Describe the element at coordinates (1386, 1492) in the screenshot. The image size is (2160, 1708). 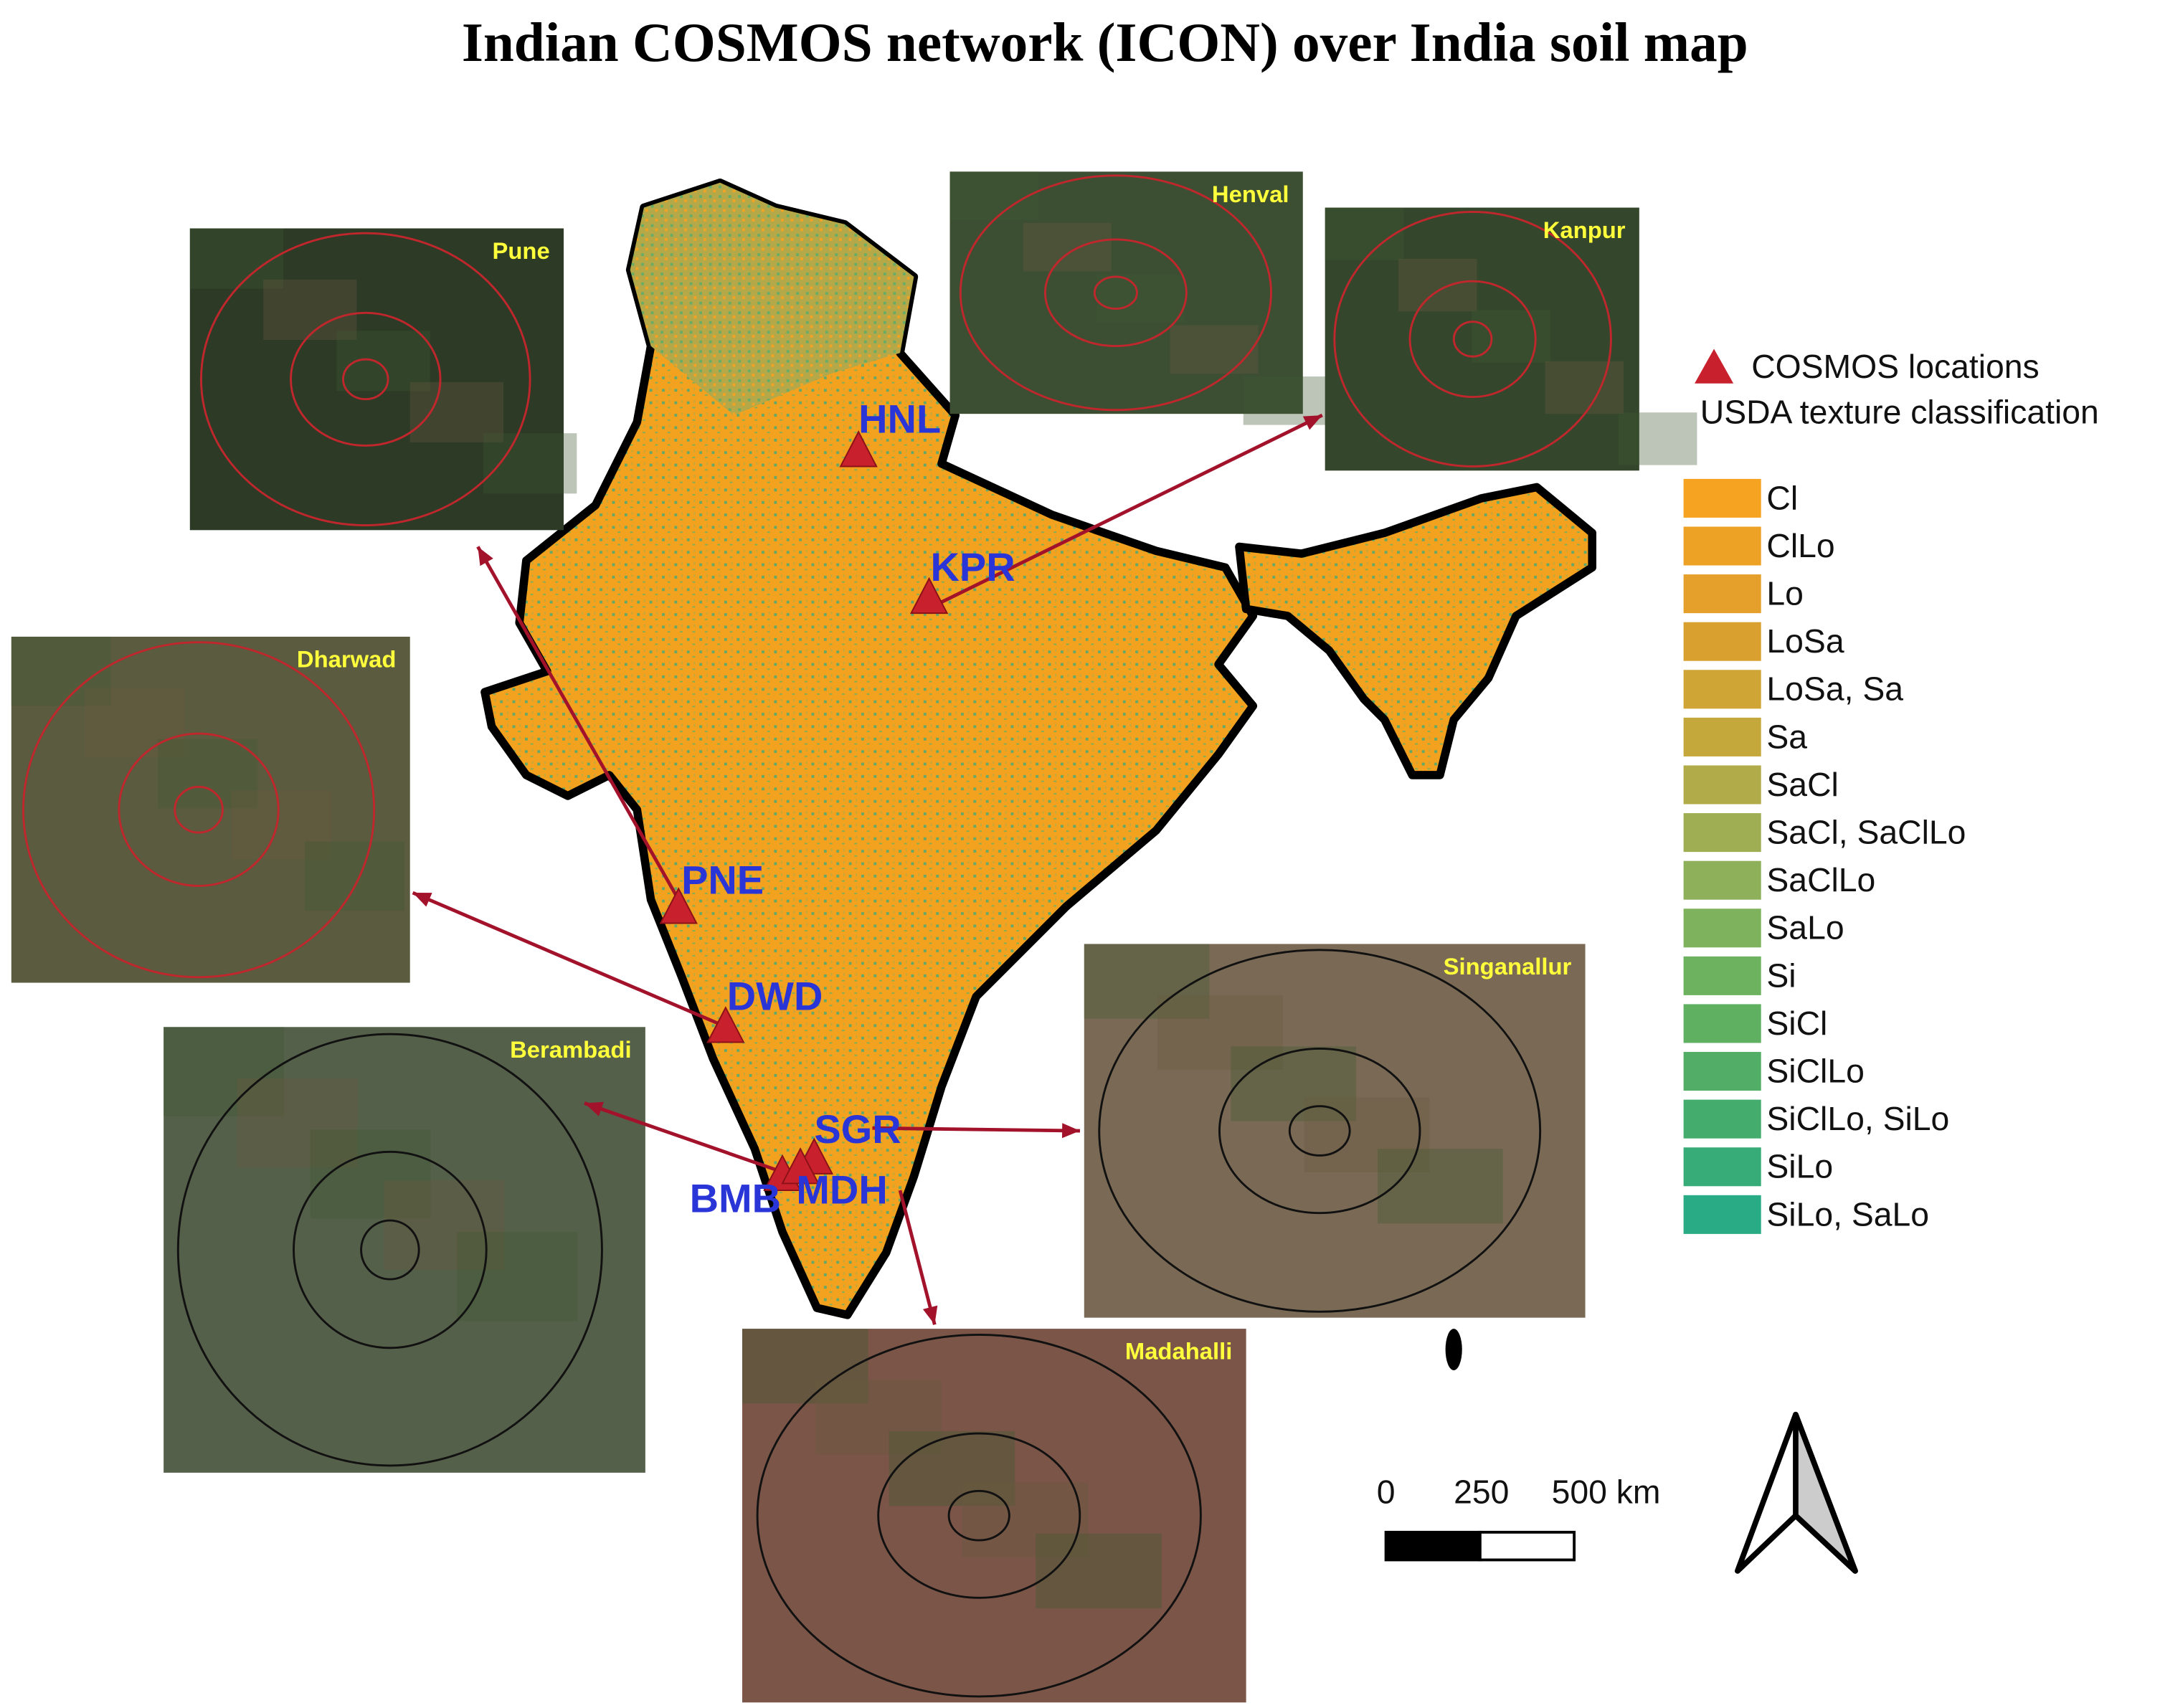
I see `scale-label: 0` at that location.